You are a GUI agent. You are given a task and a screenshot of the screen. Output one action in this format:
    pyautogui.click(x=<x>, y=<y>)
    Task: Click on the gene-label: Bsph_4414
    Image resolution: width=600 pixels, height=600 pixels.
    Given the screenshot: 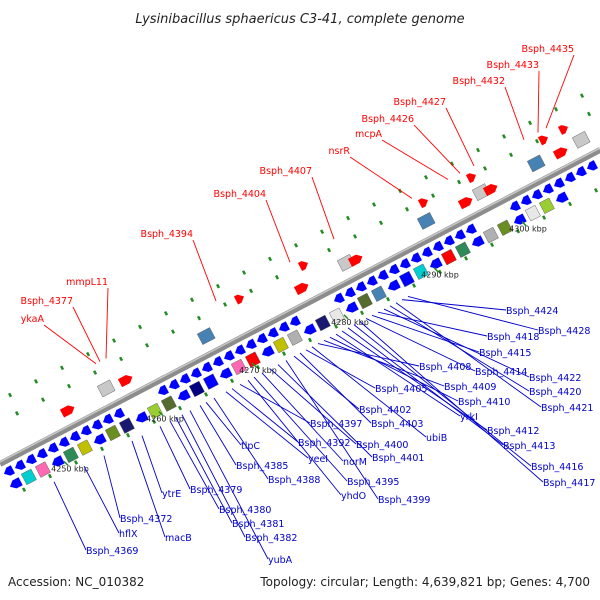 What is the action you would take?
    pyautogui.click(x=501, y=372)
    